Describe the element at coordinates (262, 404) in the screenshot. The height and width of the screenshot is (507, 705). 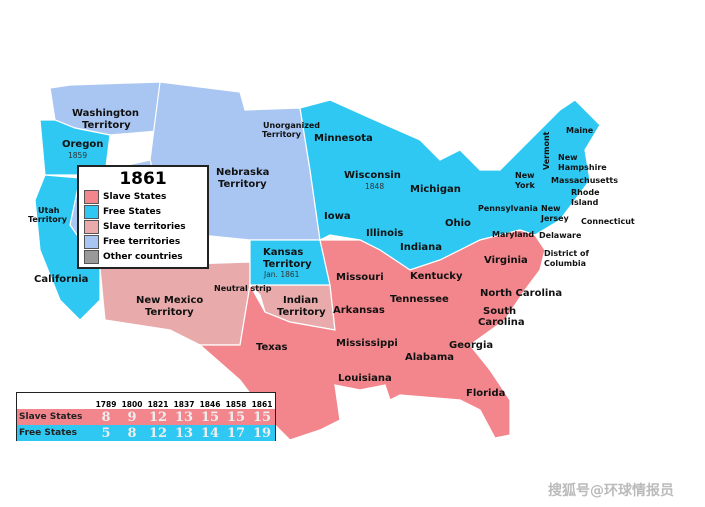
I see `year-header: 1861` at that location.